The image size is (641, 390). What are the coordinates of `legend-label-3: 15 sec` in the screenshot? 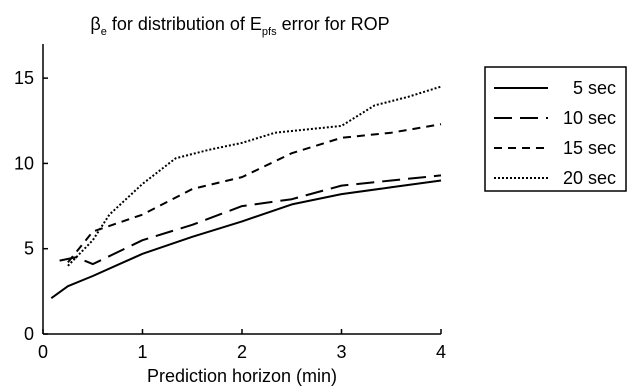 It's located at (589, 148).